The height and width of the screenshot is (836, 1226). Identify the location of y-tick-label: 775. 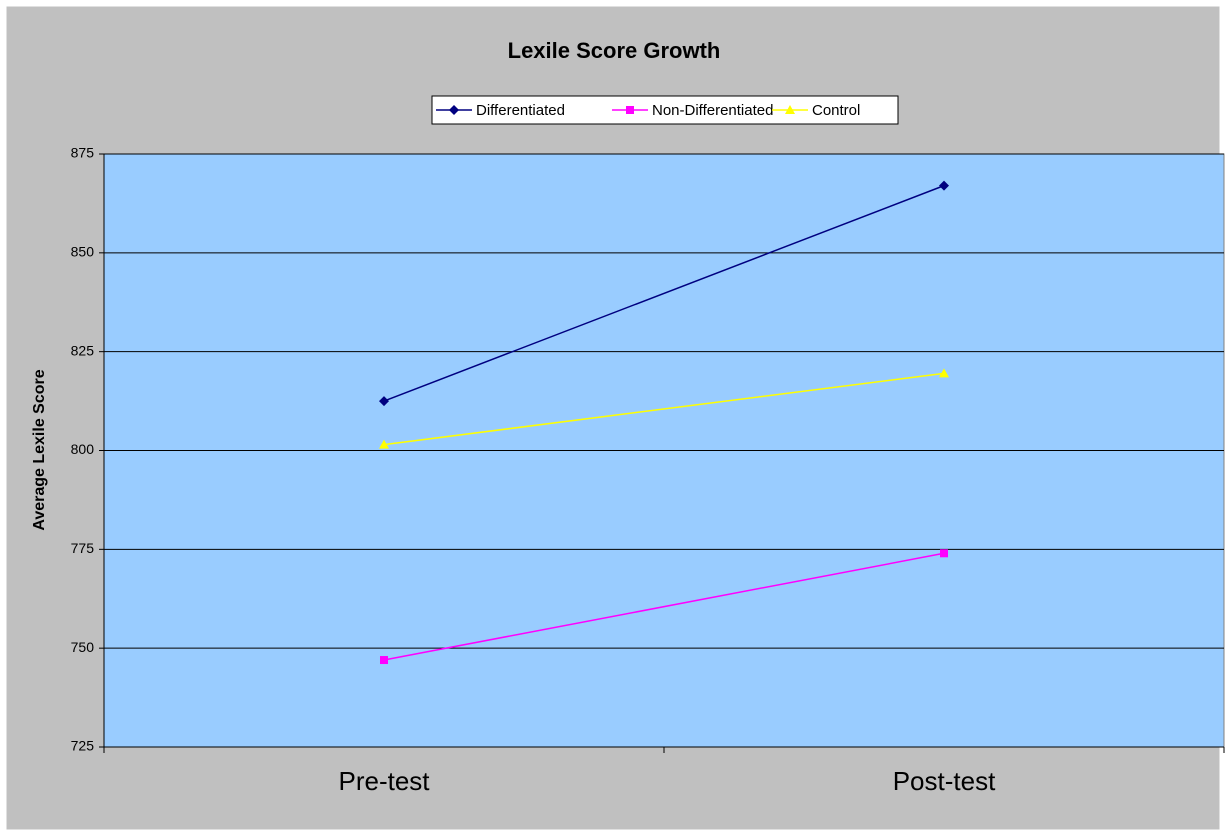
(83, 548).